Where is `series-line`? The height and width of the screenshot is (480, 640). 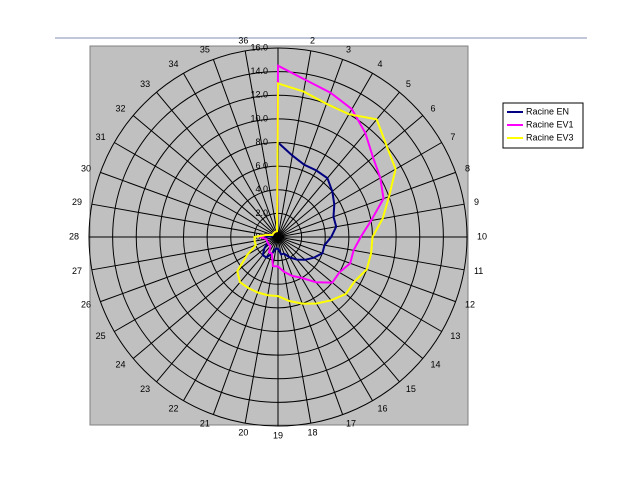 series-line is located at coordinates (316, 193).